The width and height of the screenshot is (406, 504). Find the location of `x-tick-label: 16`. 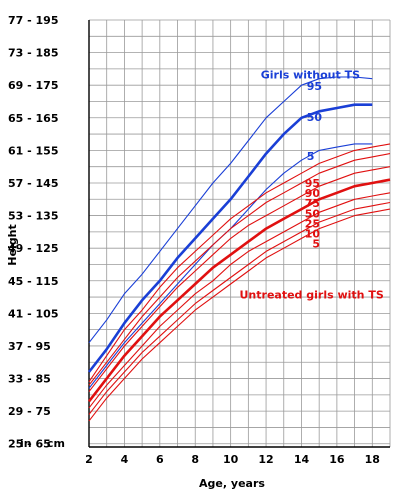

x-tick-label: 16 is located at coordinates (337, 459).